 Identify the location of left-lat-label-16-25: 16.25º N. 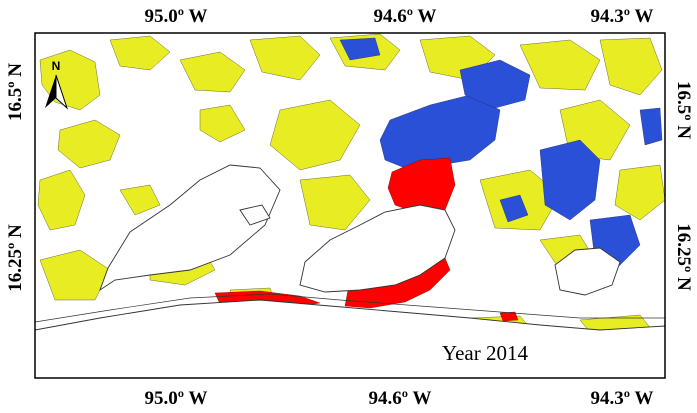
(15, 258).